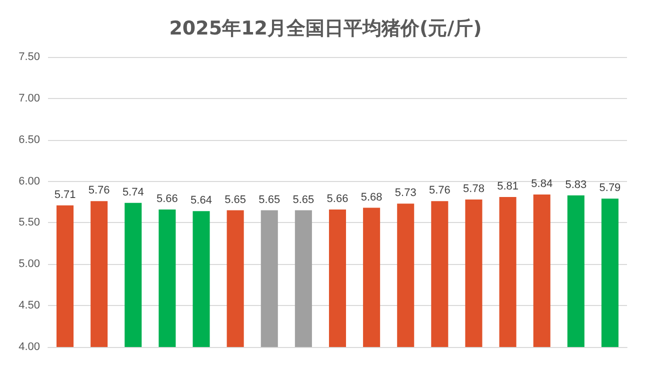 Image resolution: width=651 pixels, height=368 pixels. What do you see at coordinates (405, 193) in the screenshot?
I see `data-label: 5.73` at bounding box center [405, 193].